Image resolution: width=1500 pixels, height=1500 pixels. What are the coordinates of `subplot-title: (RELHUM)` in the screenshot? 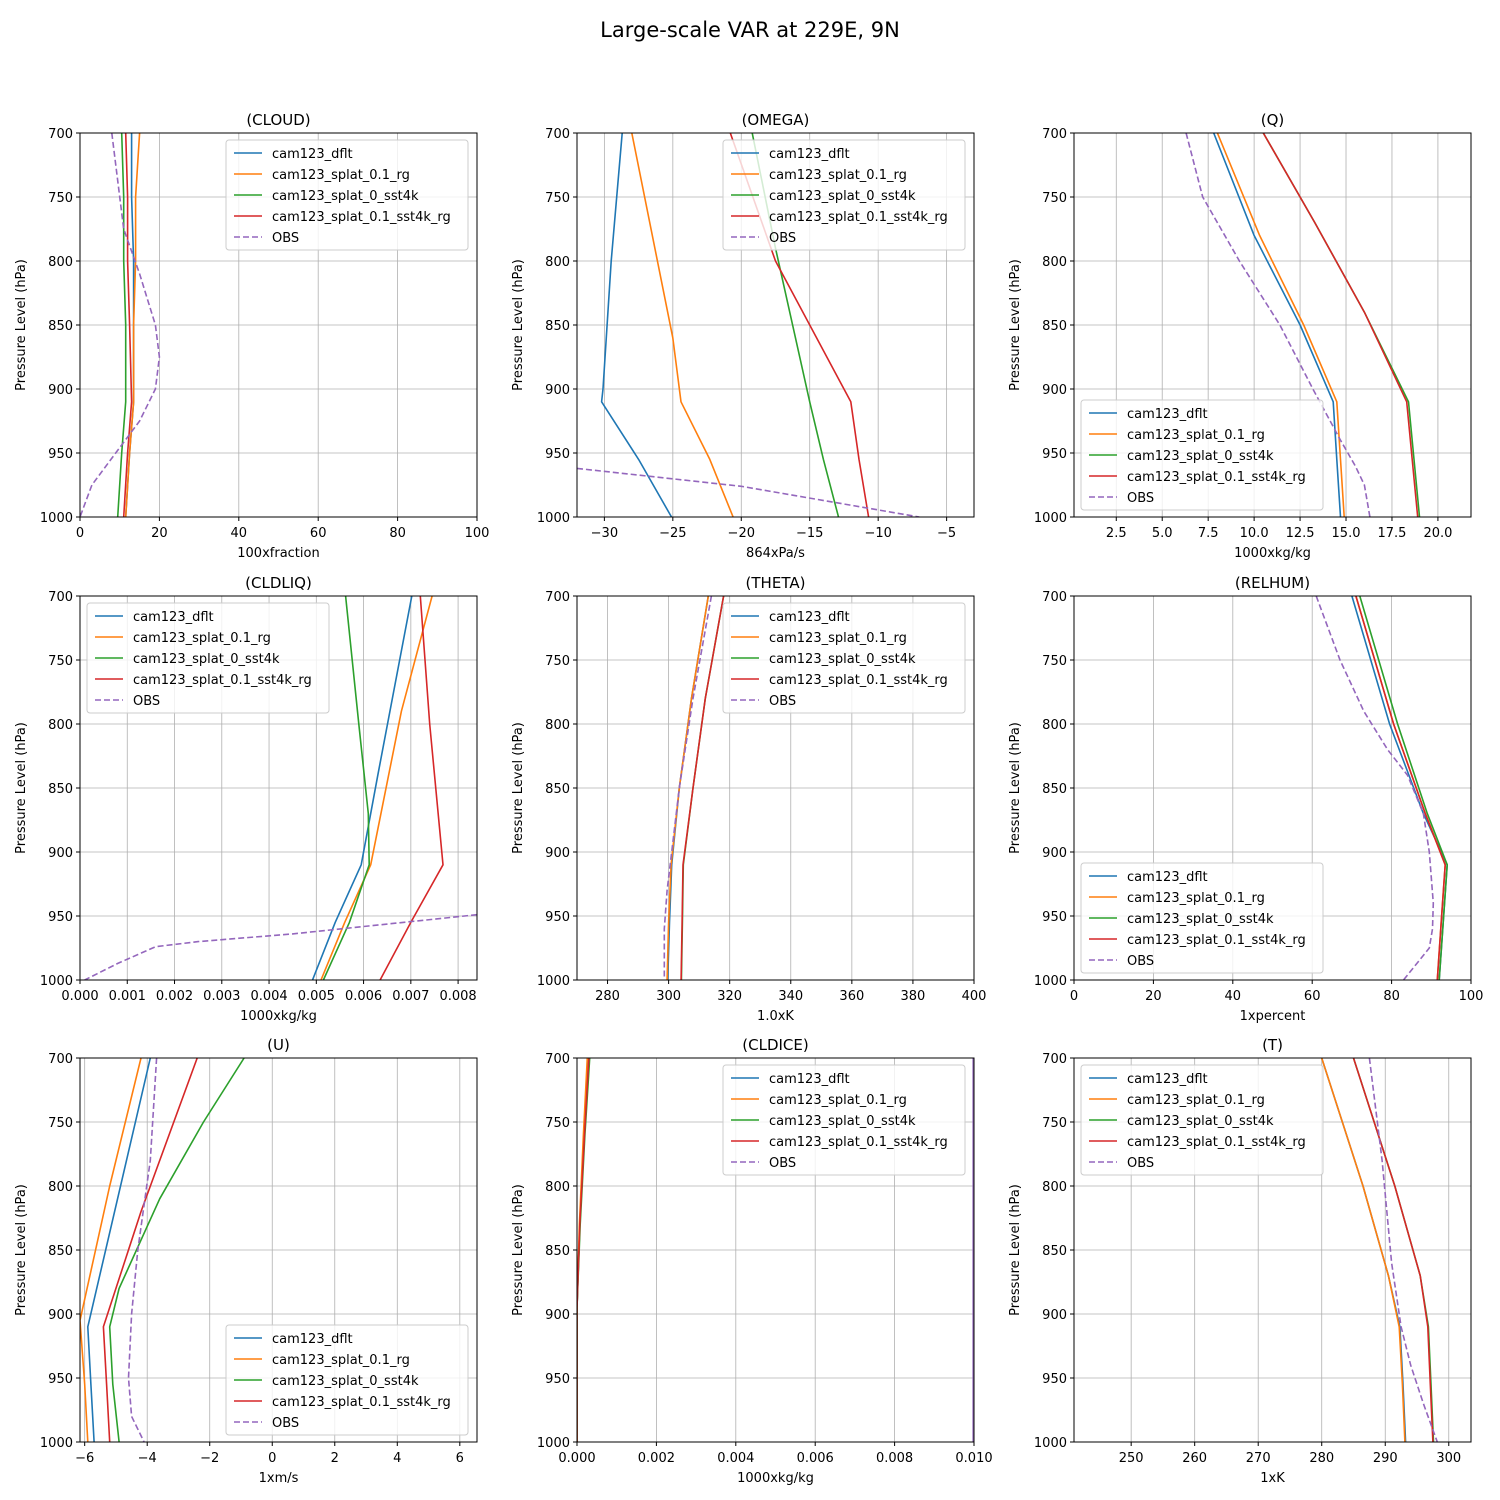 It's located at (1272, 583).